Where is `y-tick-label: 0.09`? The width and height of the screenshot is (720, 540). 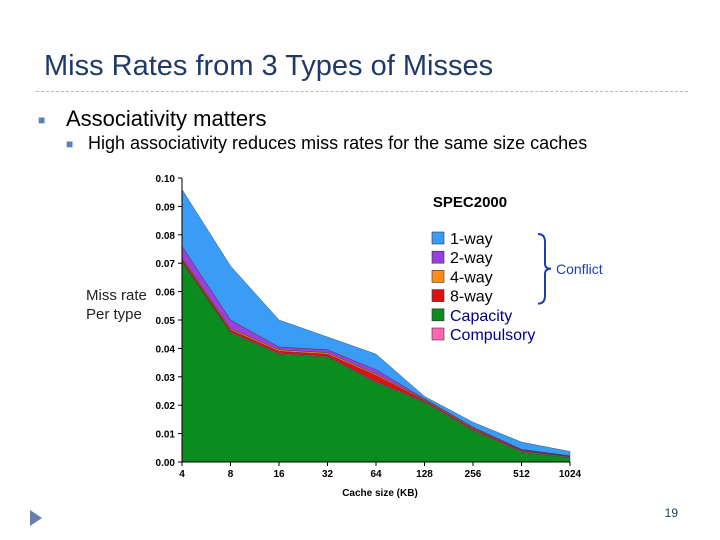
y-tick-label: 0.09 is located at coordinates (166, 207).